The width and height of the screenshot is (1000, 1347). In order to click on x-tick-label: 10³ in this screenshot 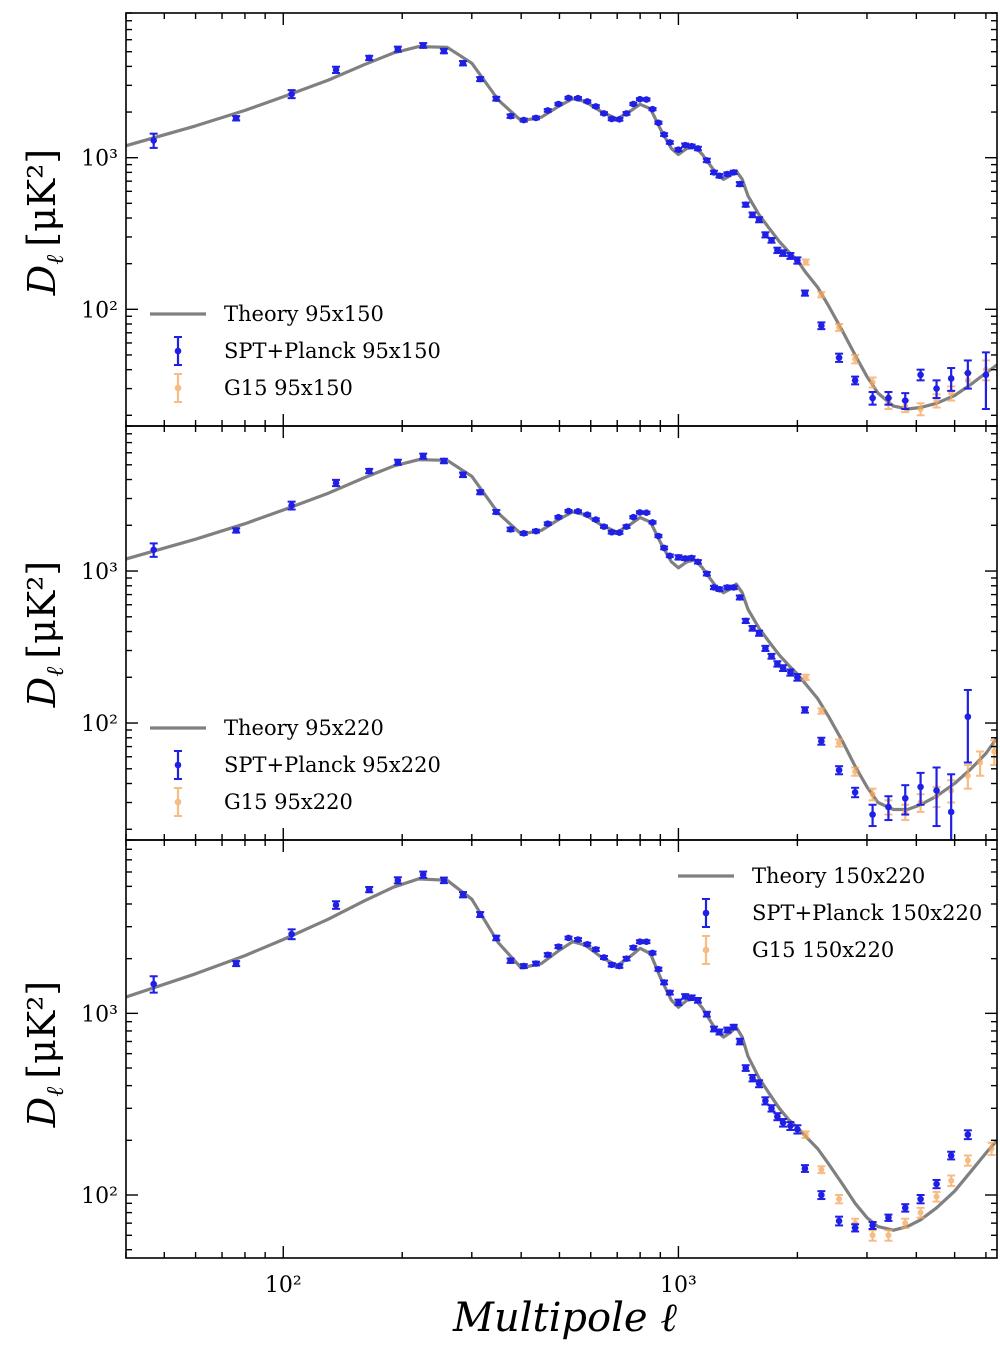, I will do `click(678, 1285)`.